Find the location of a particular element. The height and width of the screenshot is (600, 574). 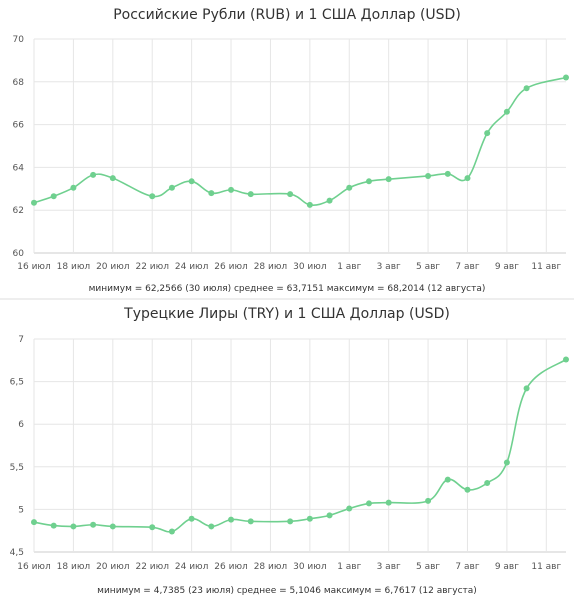

y-tick-label: 68 is located at coordinates (19, 83).